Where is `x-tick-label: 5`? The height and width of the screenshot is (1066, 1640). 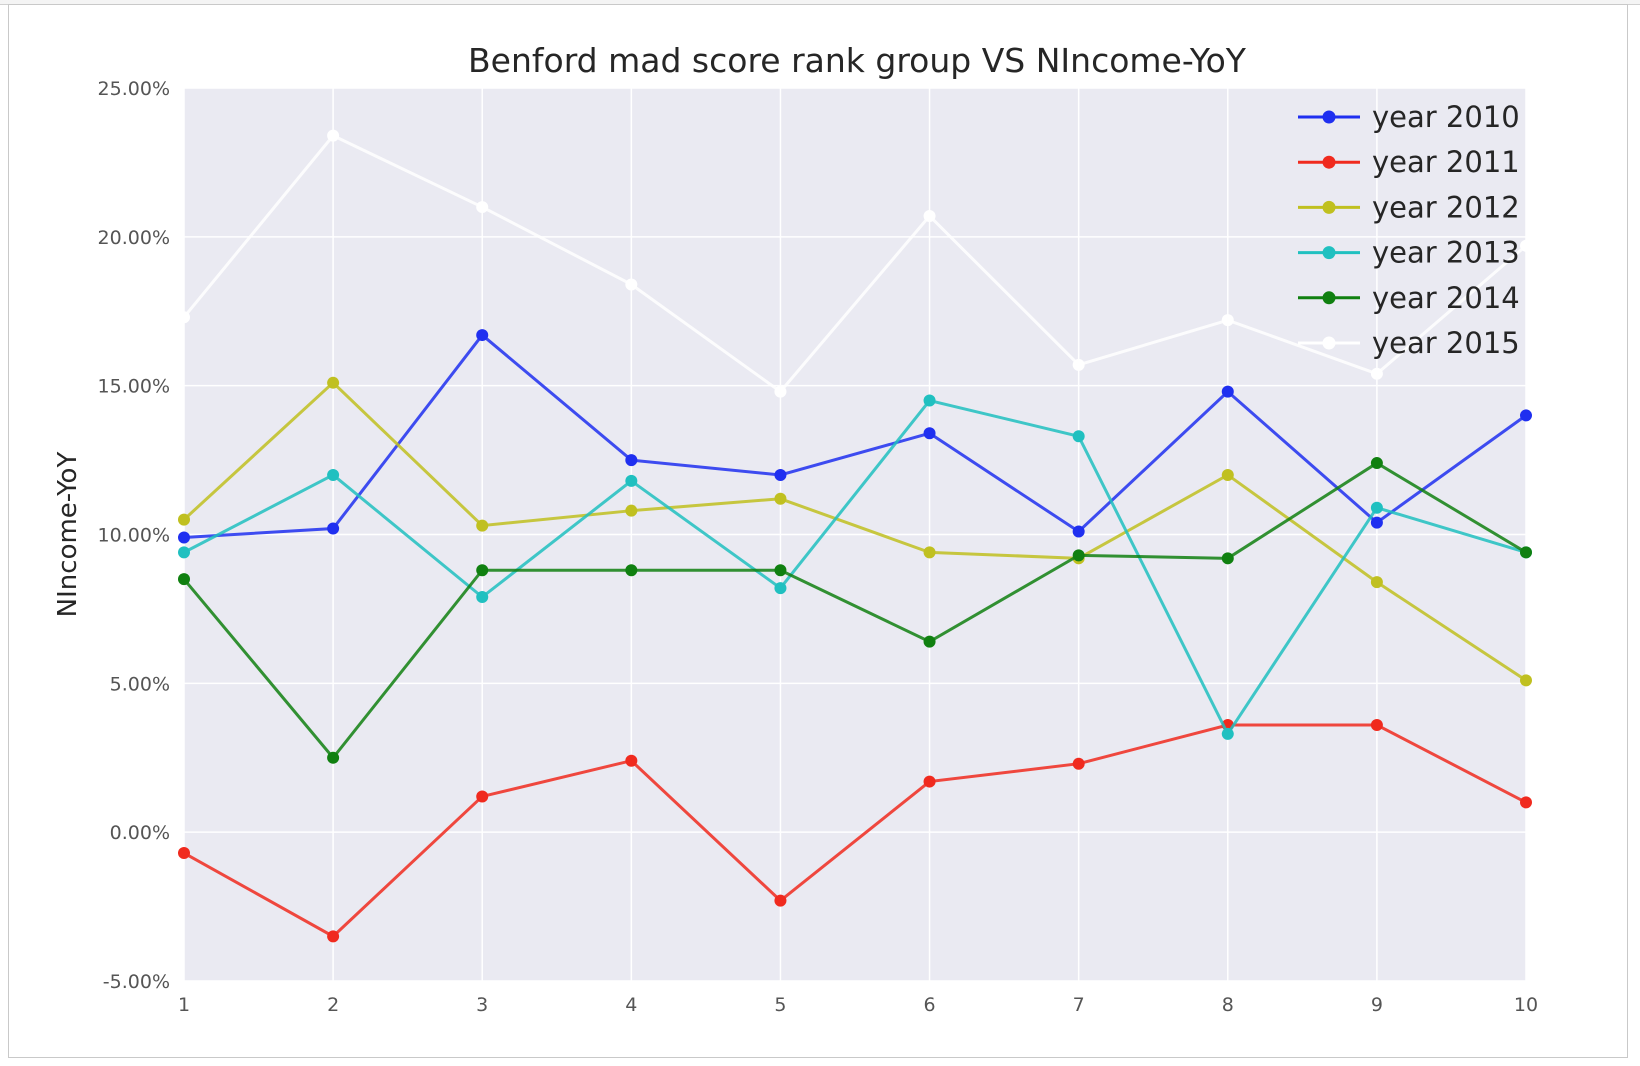 x-tick-label: 5 is located at coordinates (780, 1005).